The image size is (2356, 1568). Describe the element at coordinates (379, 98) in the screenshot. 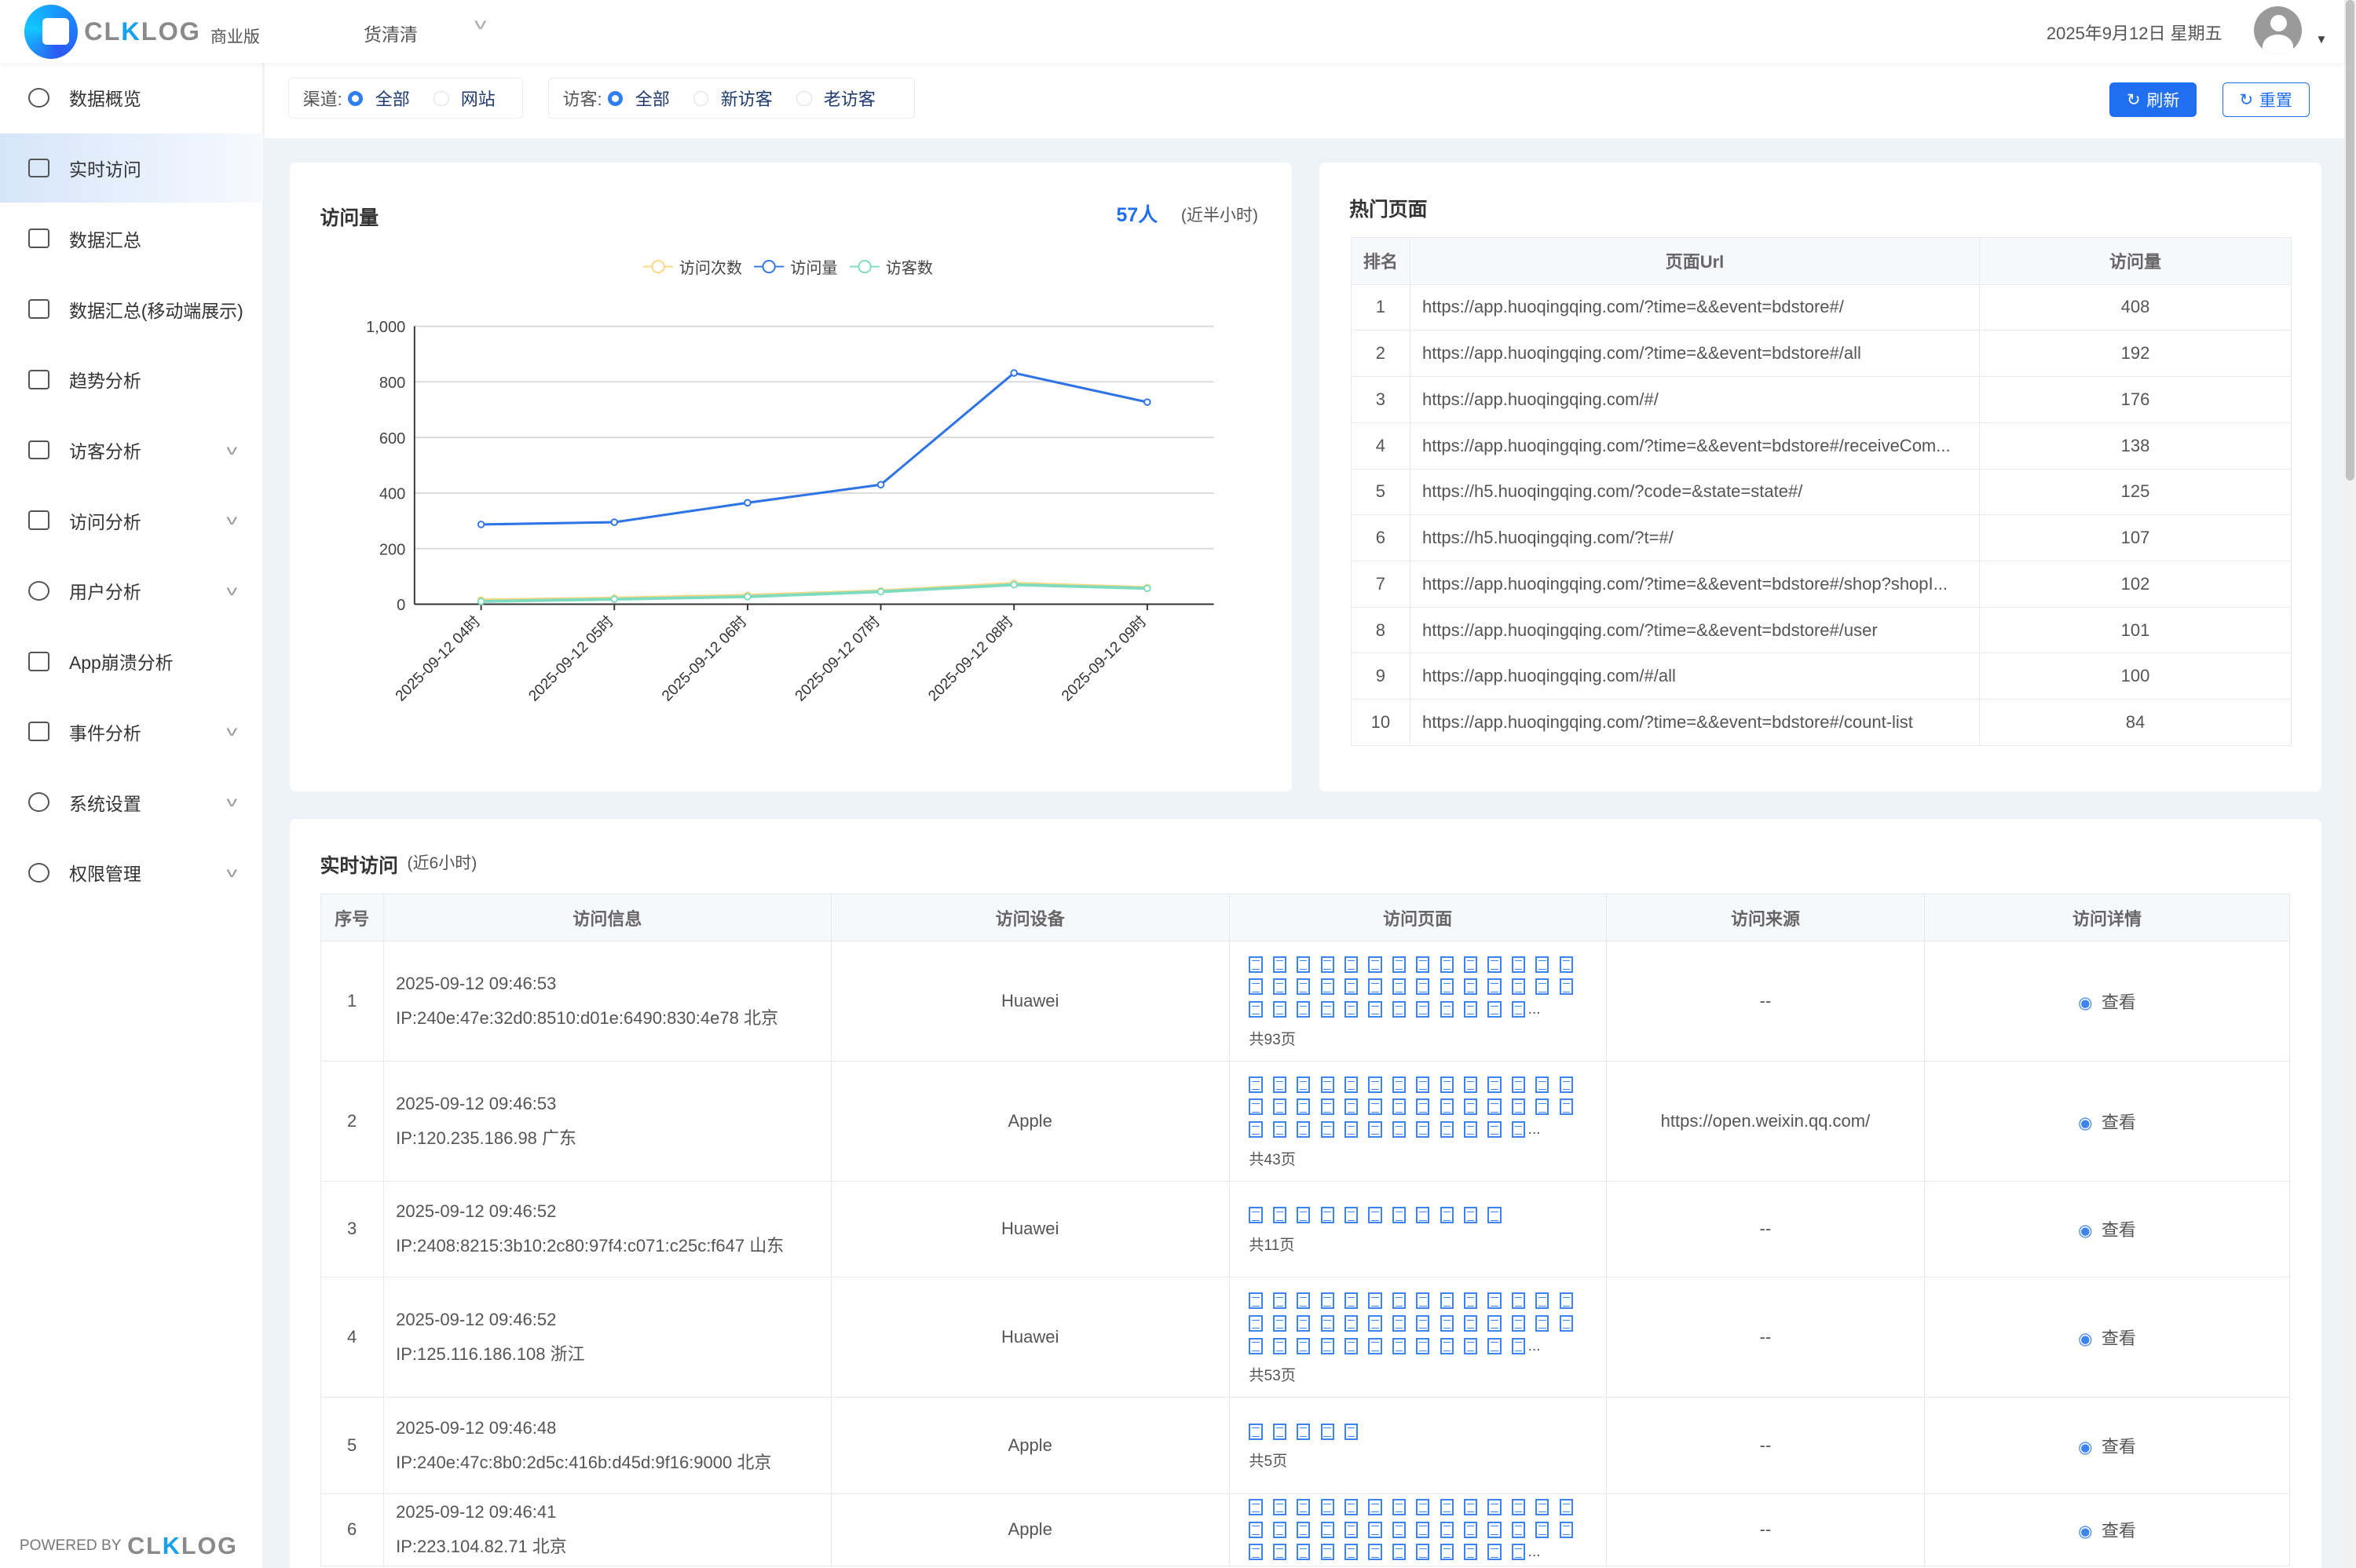

I see `channel-radio: 全部` at that location.